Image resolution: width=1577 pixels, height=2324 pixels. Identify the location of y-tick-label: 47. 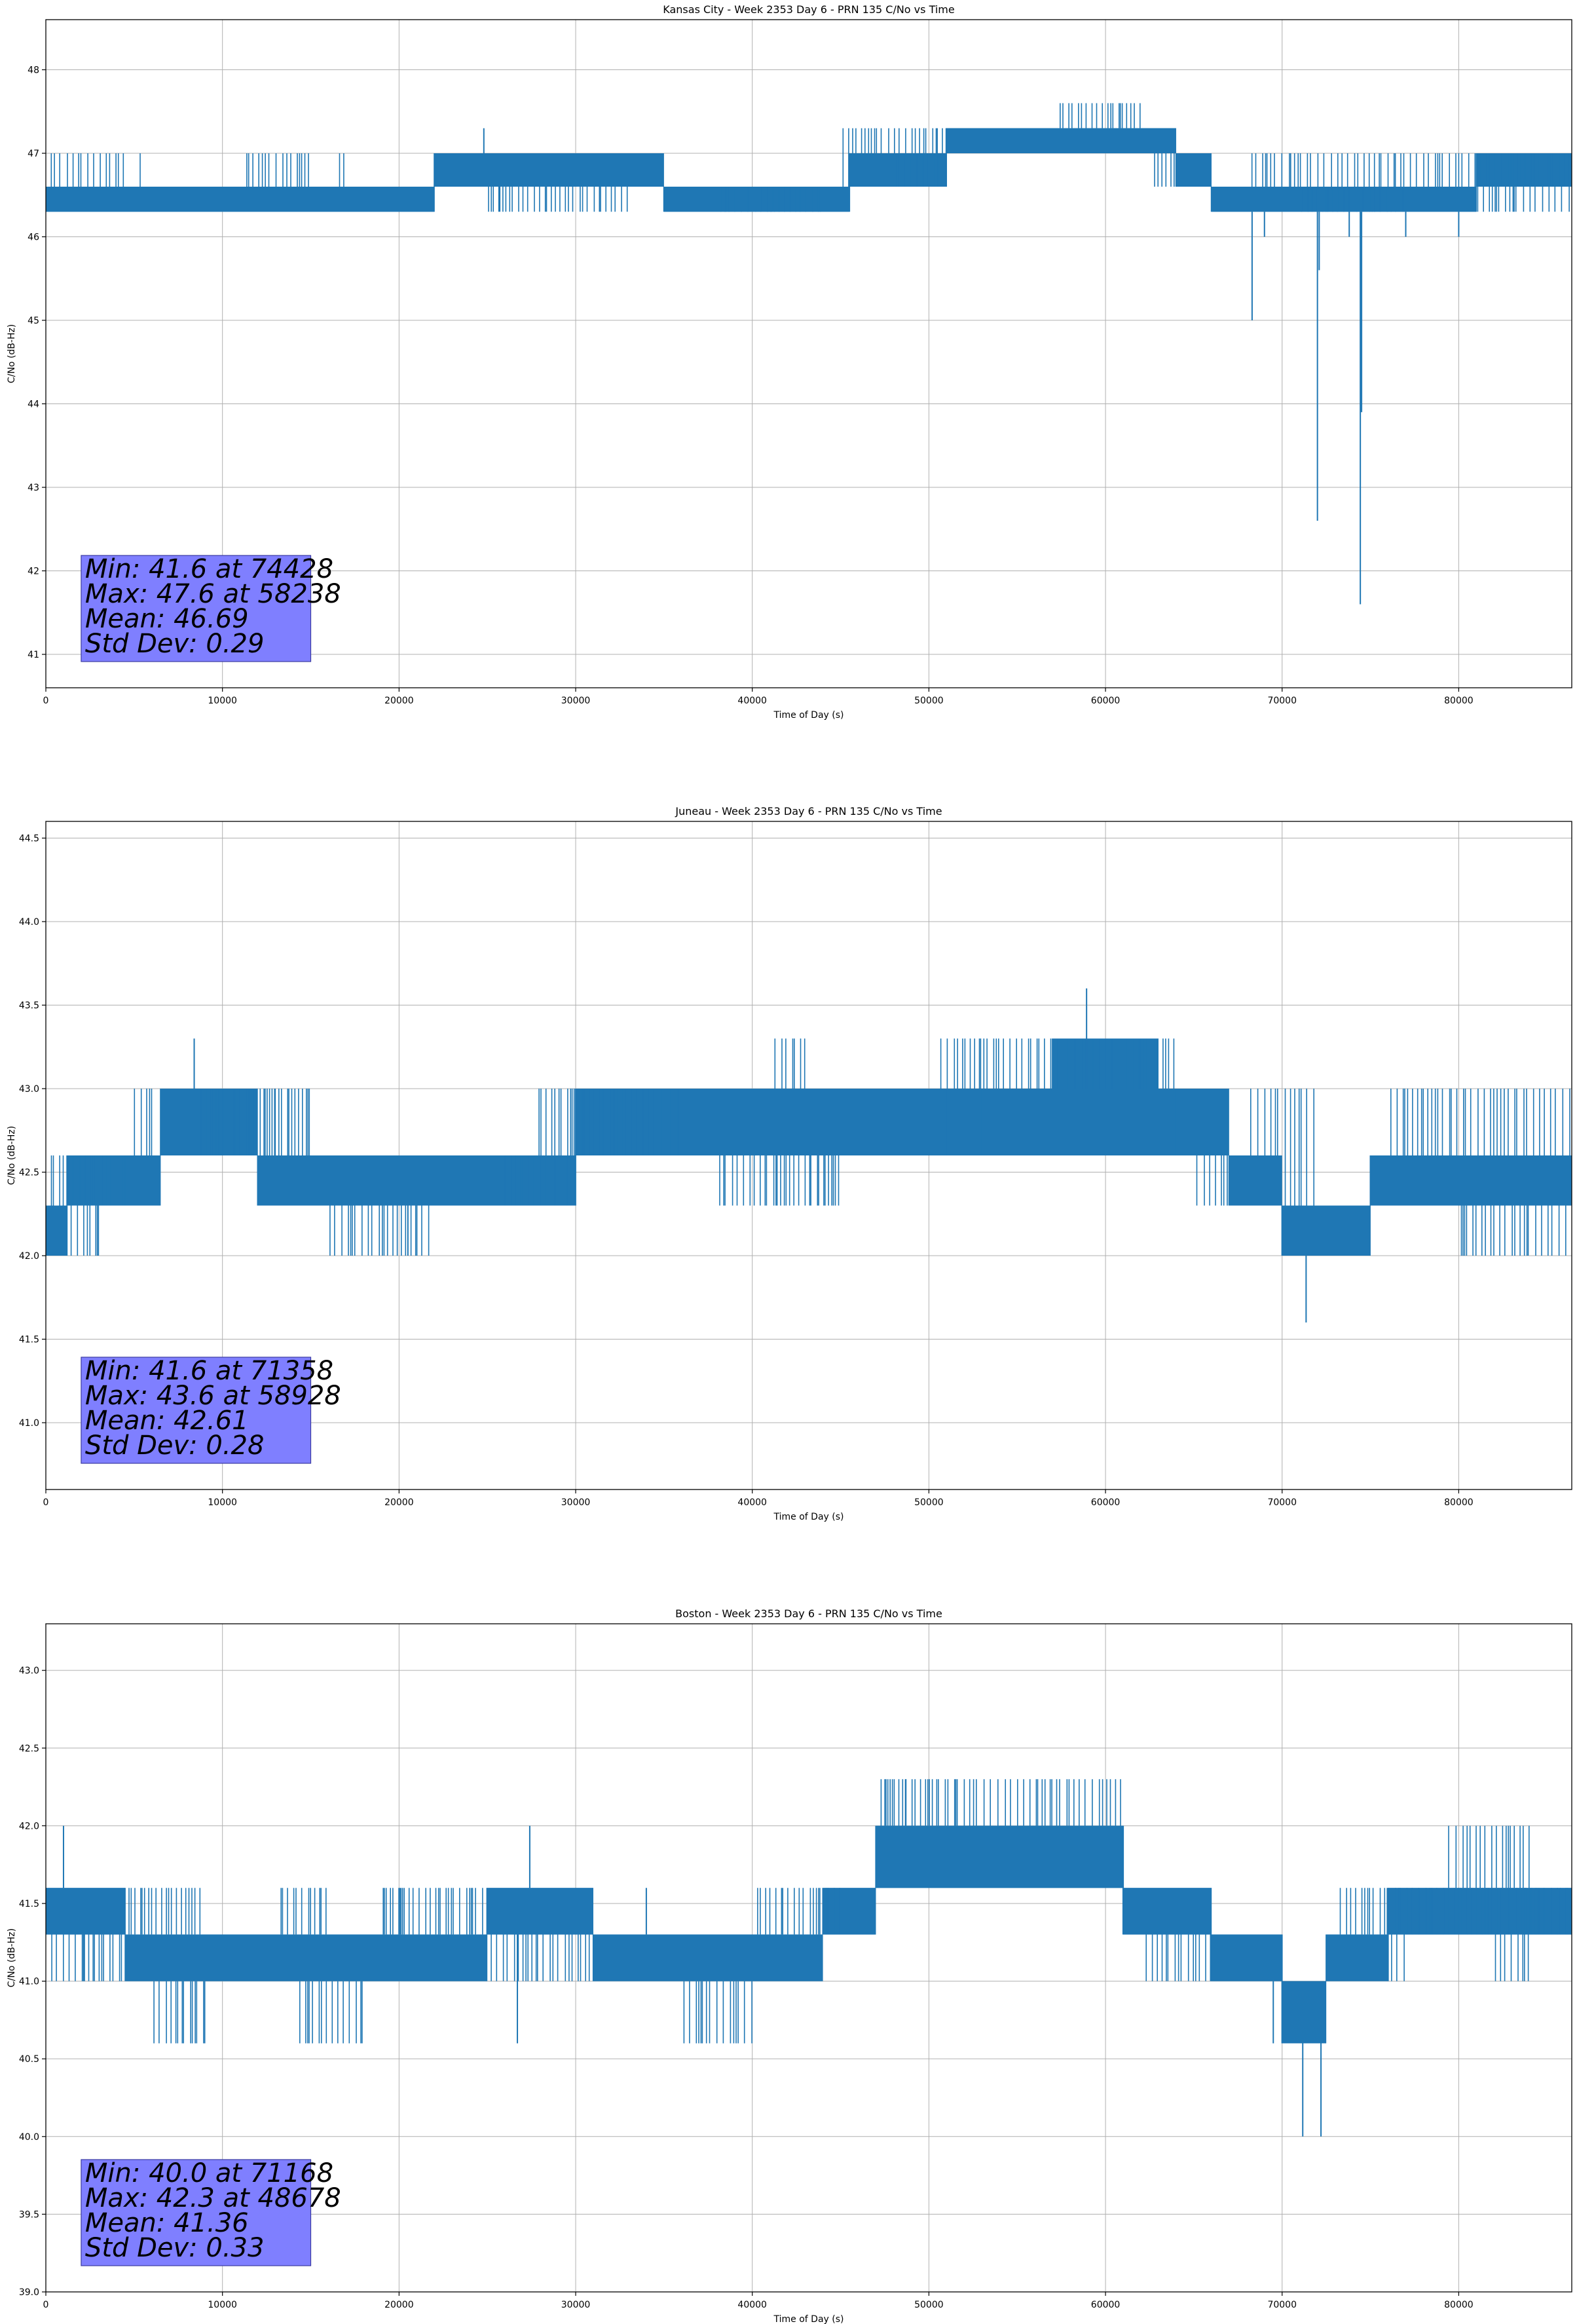
(33, 154).